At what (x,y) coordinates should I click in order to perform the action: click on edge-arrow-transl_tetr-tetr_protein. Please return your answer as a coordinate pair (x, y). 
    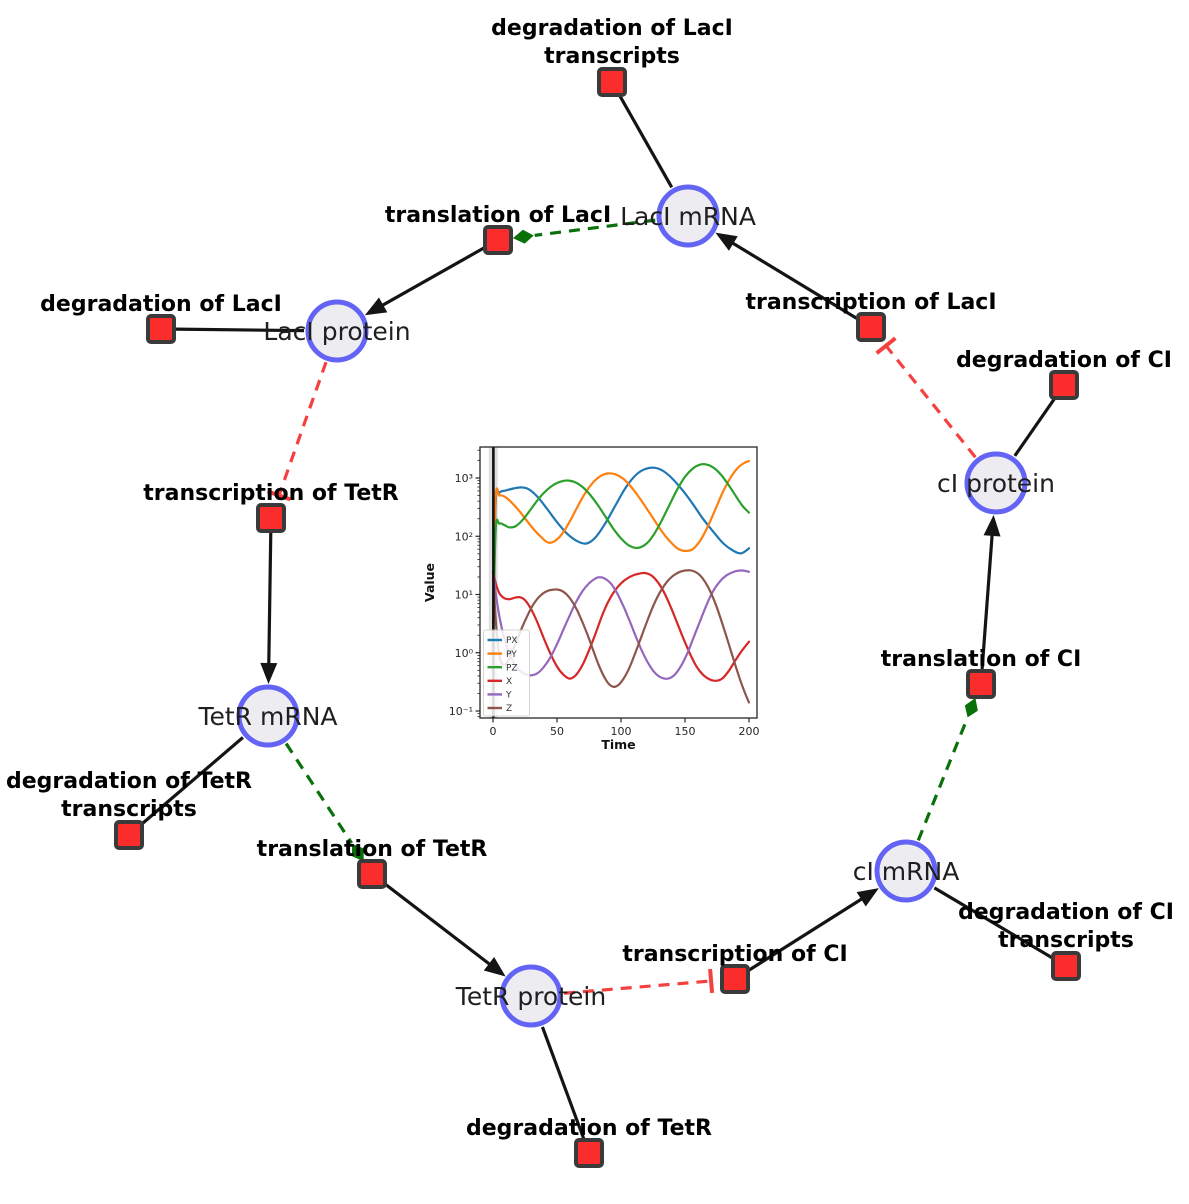
    Looking at the image, I should click on (444, 929).